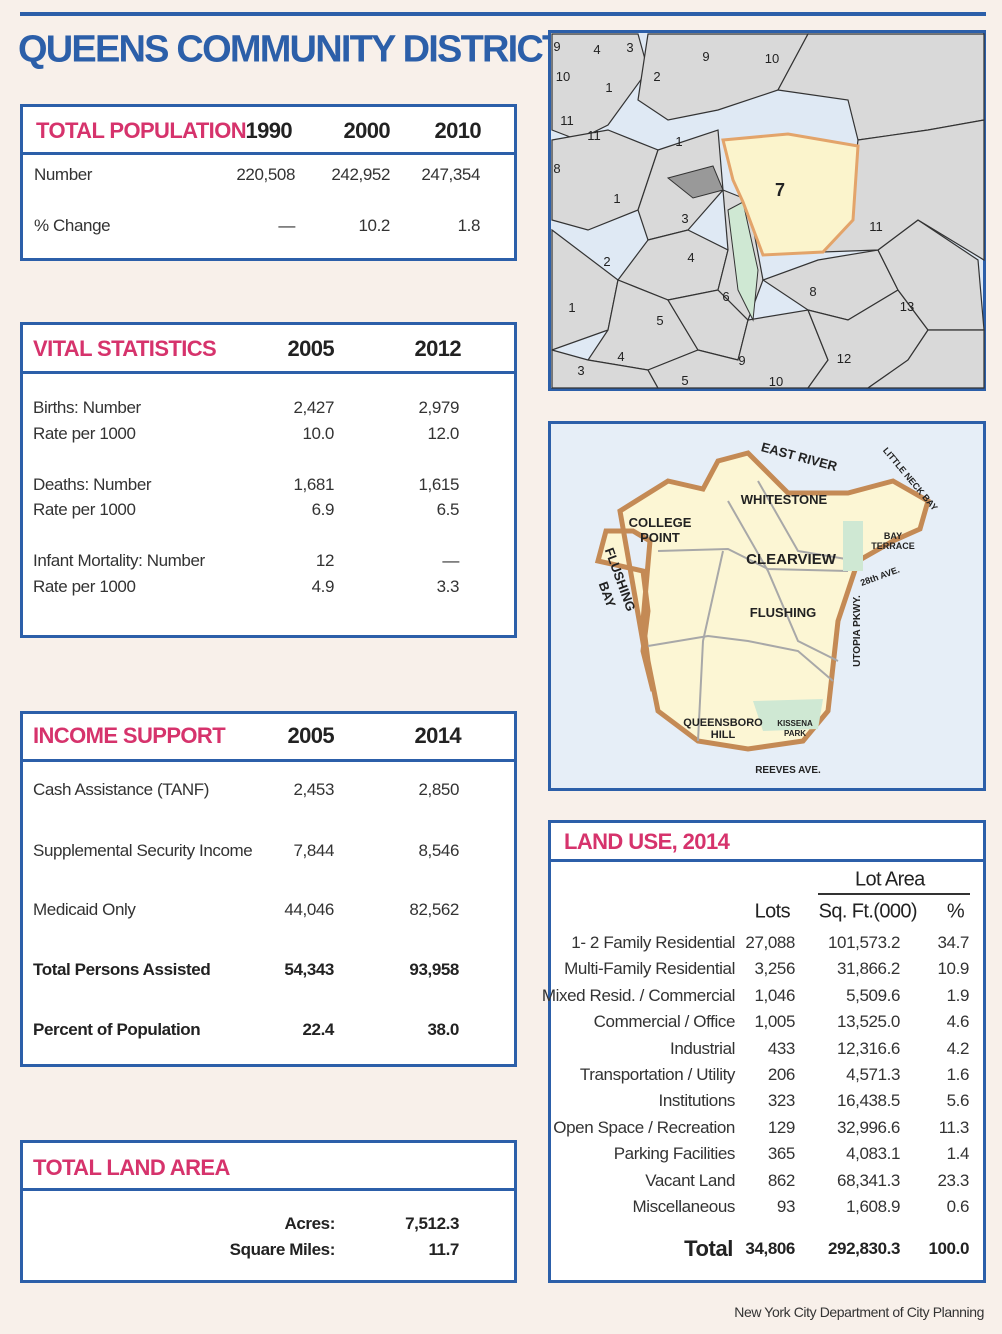  Describe the element at coordinates (795, 733) in the screenshot. I see `map-label: PARK` at that location.